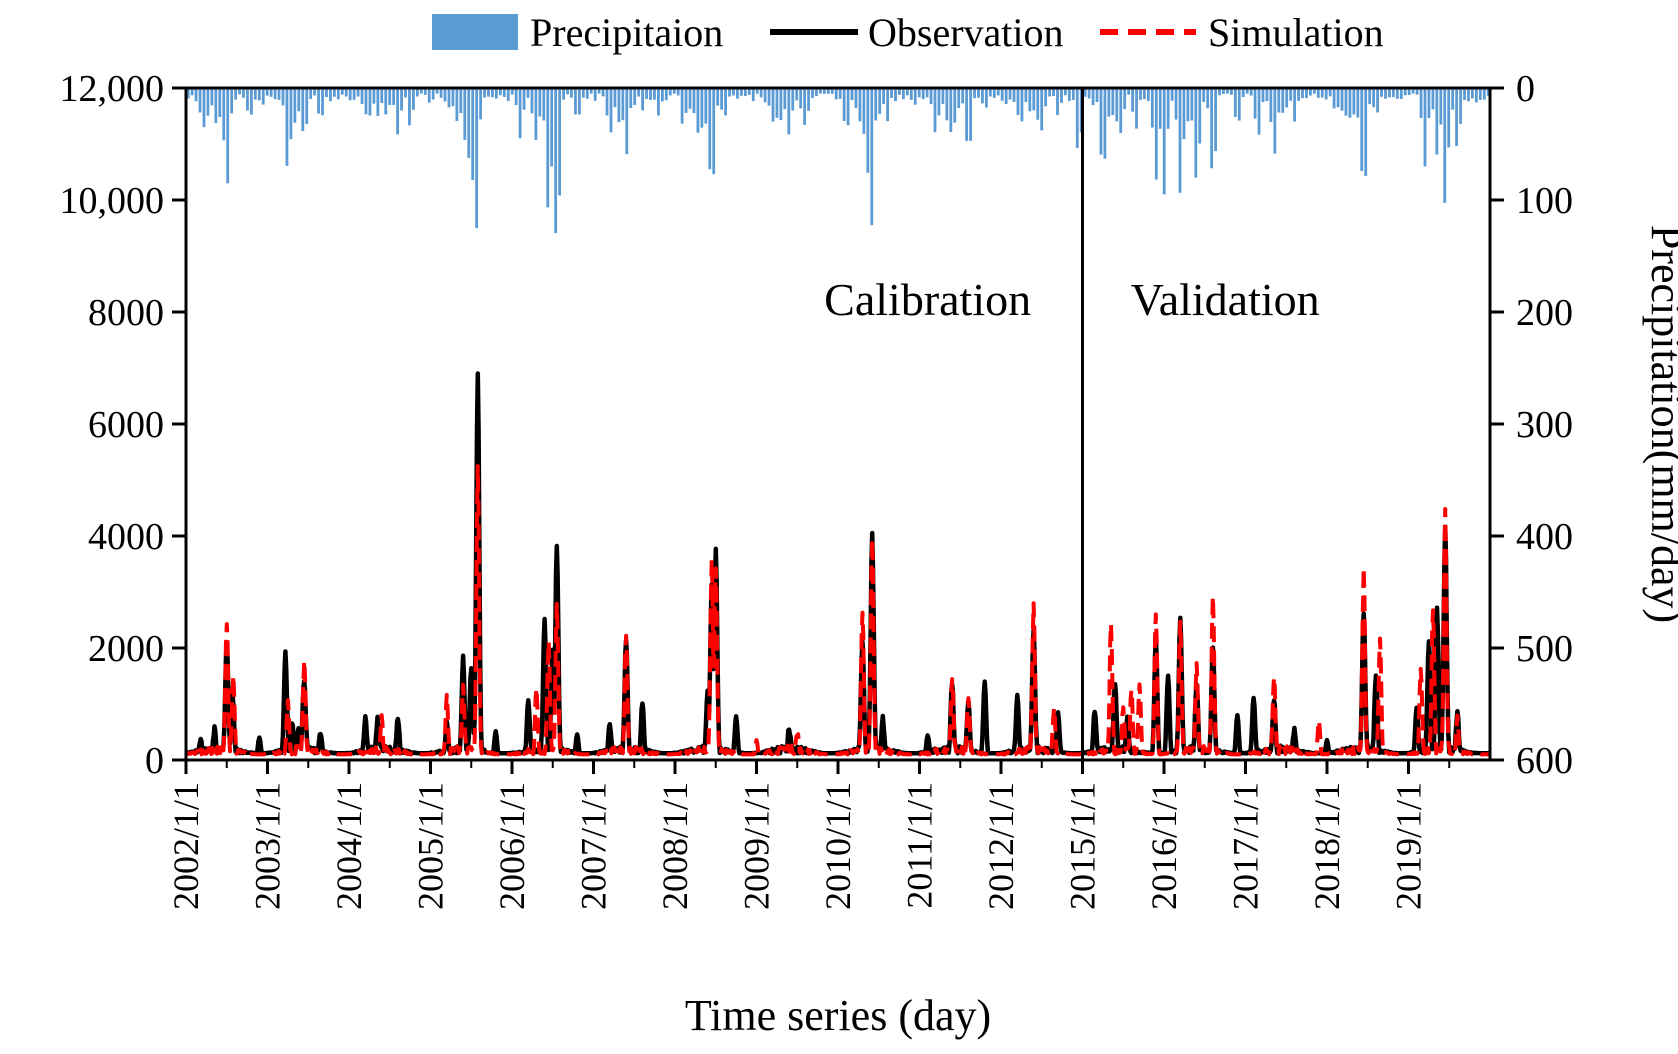 The width and height of the screenshot is (1678, 1054). What do you see at coordinates (594, 846) in the screenshot?
I see `x-tick-label: 2007/1/1` at bounding box center [594, 846].